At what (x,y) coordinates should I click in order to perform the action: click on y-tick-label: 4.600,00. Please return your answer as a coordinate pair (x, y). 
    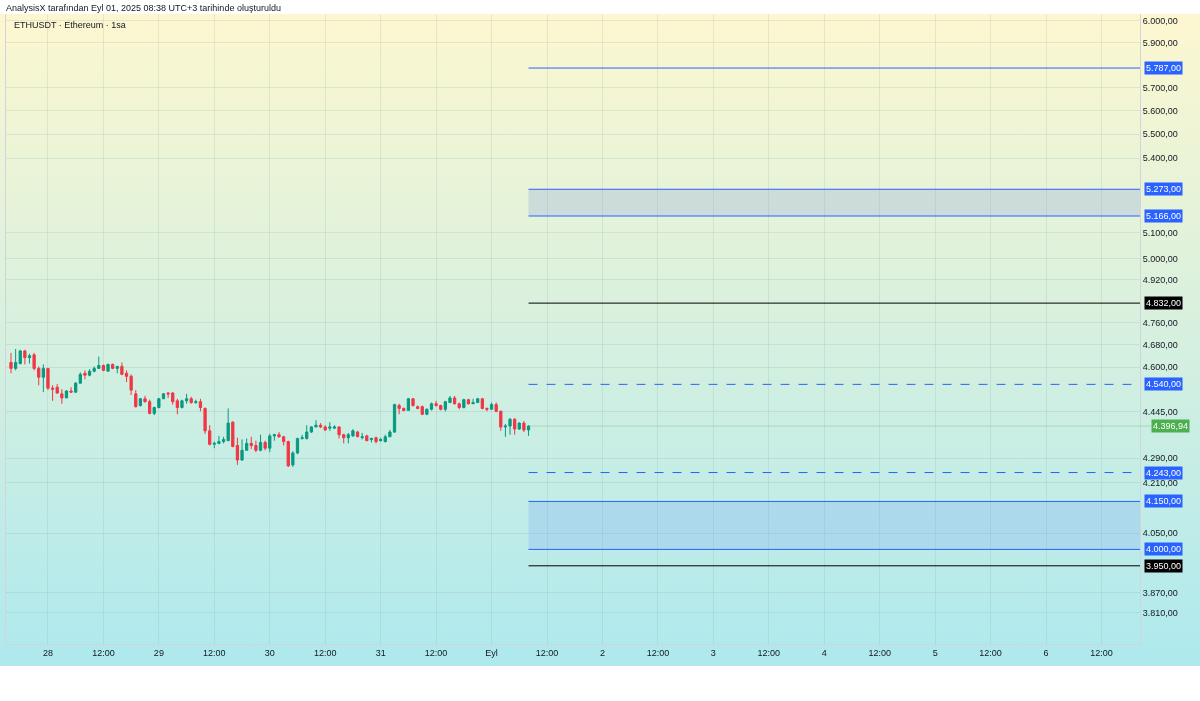
    Looking at the image, I should click on (1160, 367).